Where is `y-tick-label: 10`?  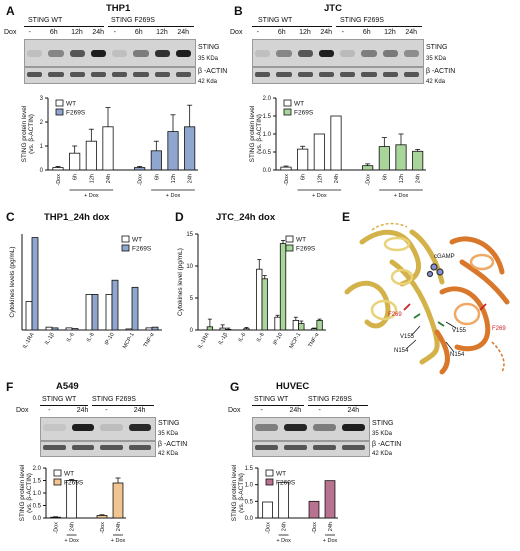 y-tick-label: 10 is located at coordinates (189, 267).